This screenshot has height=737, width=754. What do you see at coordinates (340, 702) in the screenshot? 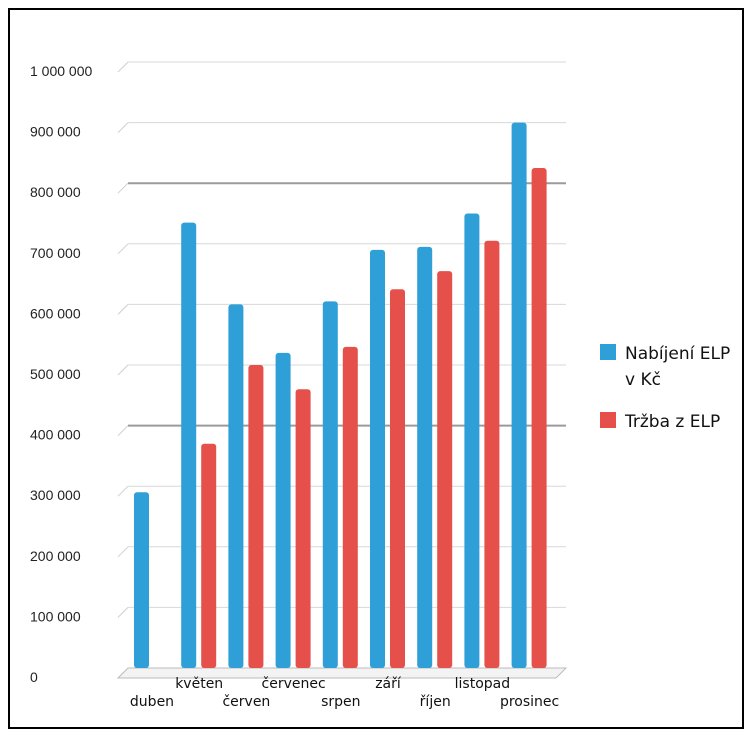
I see `x-category-label: srpen` at bounding box center [340, 702].